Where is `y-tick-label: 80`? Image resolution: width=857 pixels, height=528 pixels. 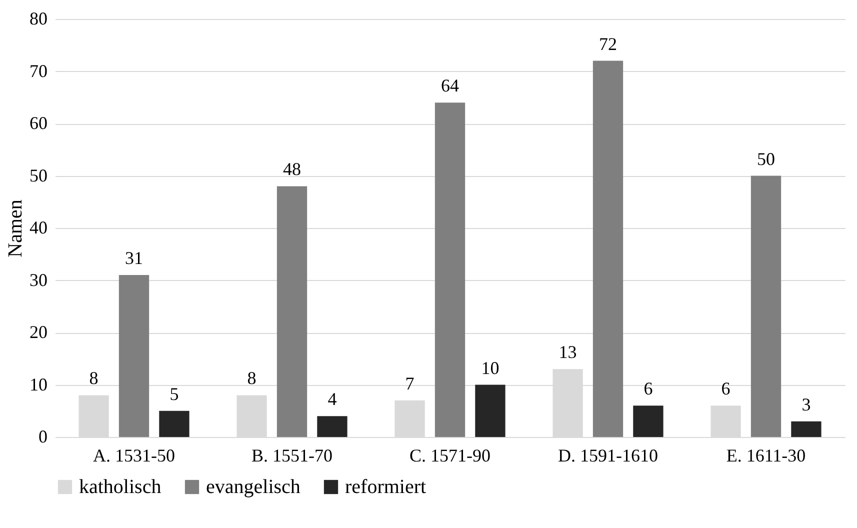 y-tick-label: 80 is located at coordinates (39, 18).